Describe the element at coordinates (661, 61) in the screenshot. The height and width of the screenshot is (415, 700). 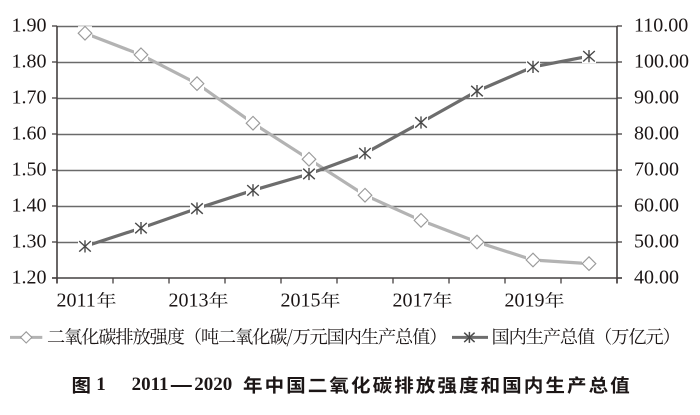
I see `svg-text: 100.00` at that location.